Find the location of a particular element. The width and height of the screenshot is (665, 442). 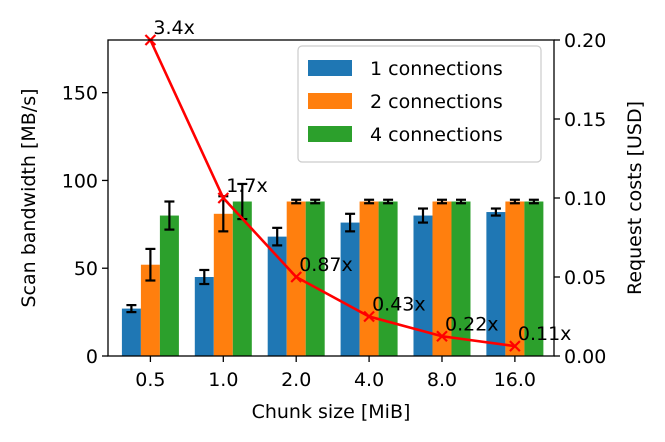

x-tick-label-16.0: 16.0 is located at coordinates (515, 380).